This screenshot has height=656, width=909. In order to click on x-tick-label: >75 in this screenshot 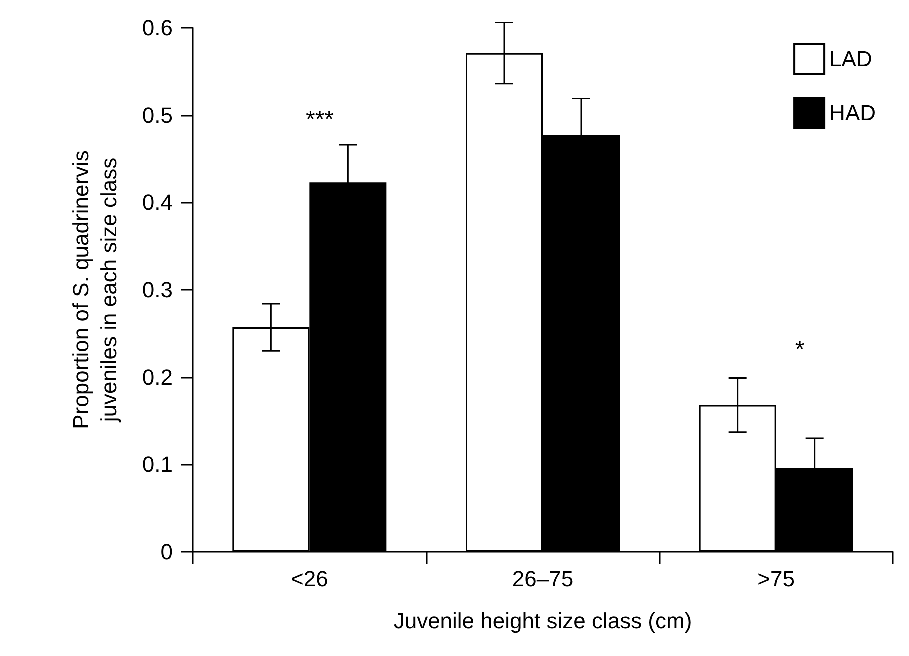, I will do `click(776, 579)`.